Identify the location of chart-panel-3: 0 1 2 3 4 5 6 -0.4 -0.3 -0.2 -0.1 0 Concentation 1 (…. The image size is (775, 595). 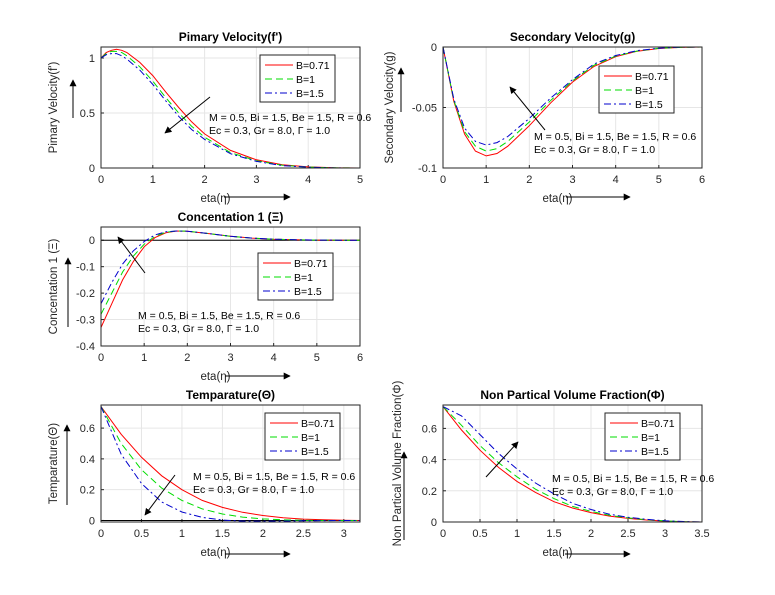
(205, 296).